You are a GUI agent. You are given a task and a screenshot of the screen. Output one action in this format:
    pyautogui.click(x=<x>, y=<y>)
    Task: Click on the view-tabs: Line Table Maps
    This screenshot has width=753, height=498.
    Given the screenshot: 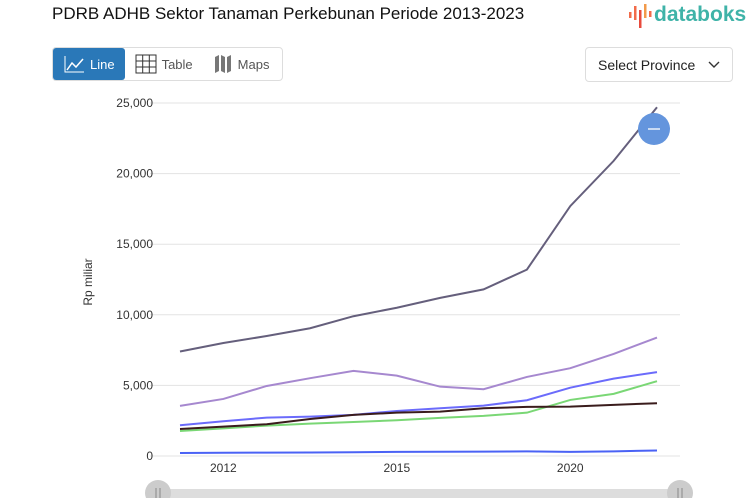 What is the action you would take?
    pyautogui.click(x=167, y=64)
    